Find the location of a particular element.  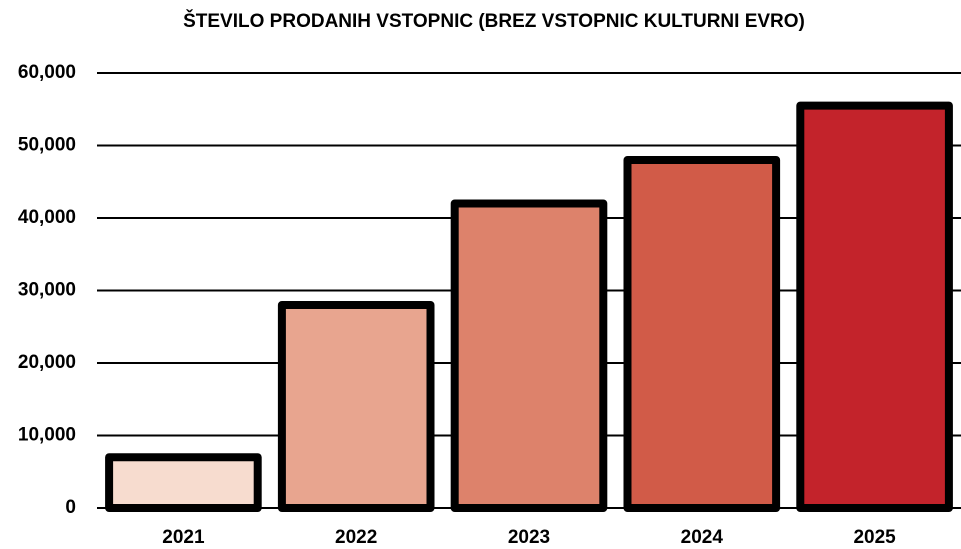

x-tick-label: 2021 is located at coordinates (183, 537).